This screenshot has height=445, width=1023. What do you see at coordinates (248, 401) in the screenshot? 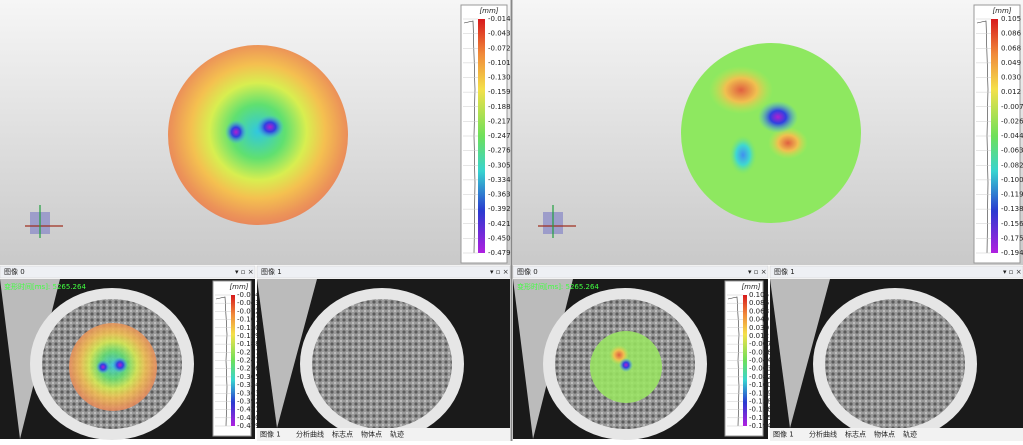
I see `legend-label: -0.392` at bounding box center [248, 401].